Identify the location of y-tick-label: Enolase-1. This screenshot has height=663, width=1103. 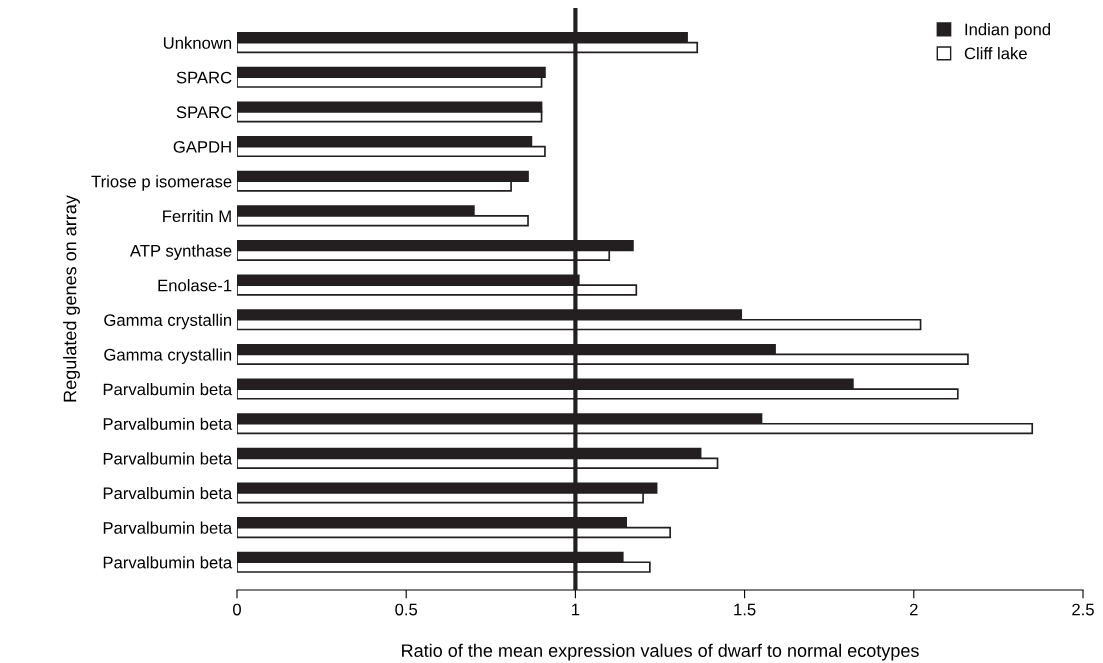
(195, 285).